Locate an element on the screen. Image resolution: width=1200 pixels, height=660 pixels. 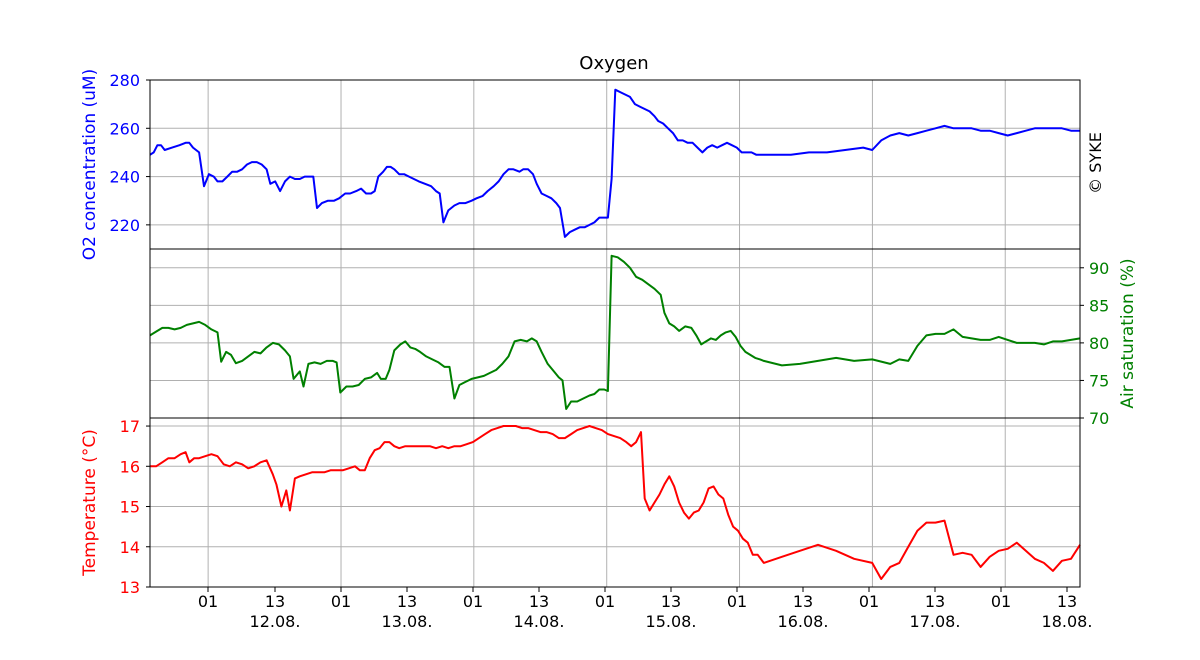
y-tick-label: 15 is located at coordinates (130, 507).